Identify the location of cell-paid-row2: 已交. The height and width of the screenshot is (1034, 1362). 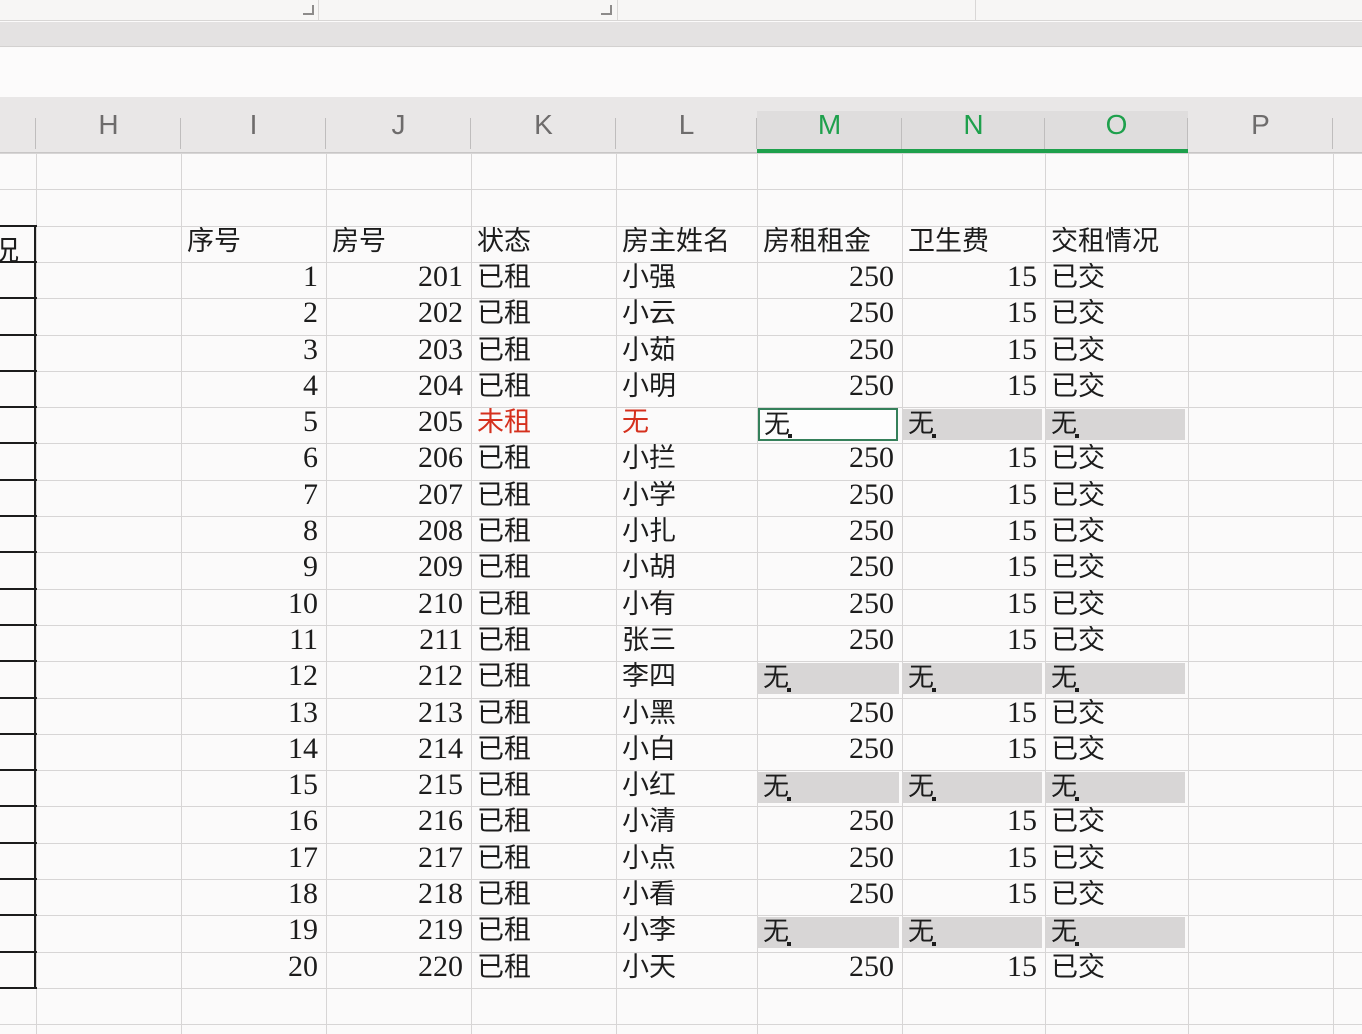
(1078, 313).